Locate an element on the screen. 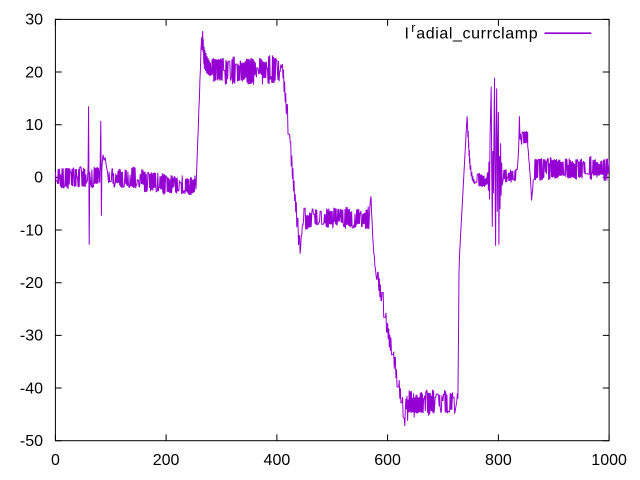 Image resolution: width=640 pixels, height=480 pixels. svg-text: 200 is located at coordinates (166, 460).